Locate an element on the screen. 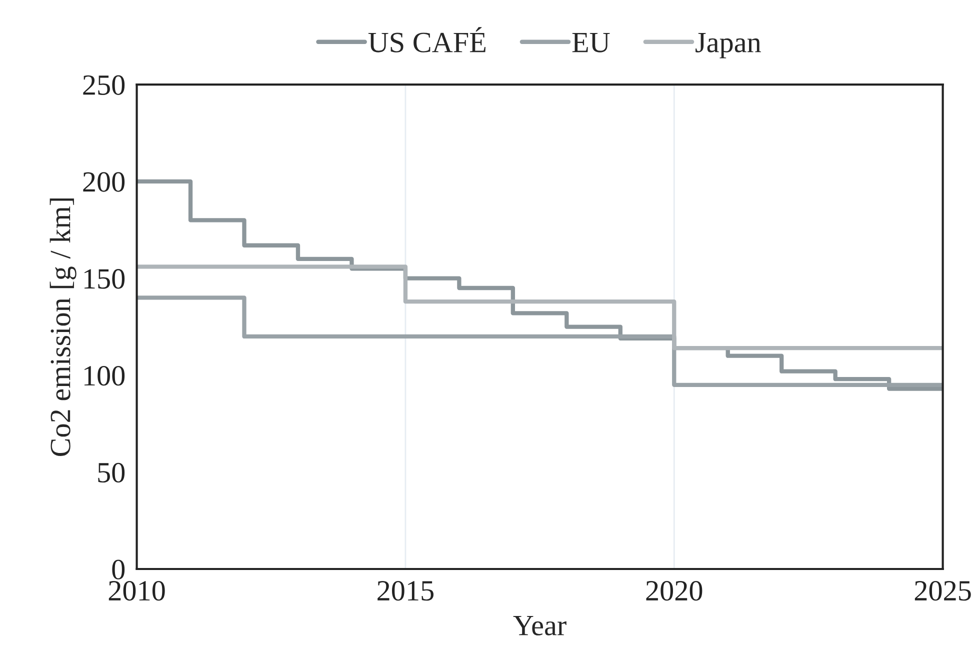 This screenshot has width=977, height=671. y-axis-title: Co2 emission [g / km] is located at coordinates (63, 327).